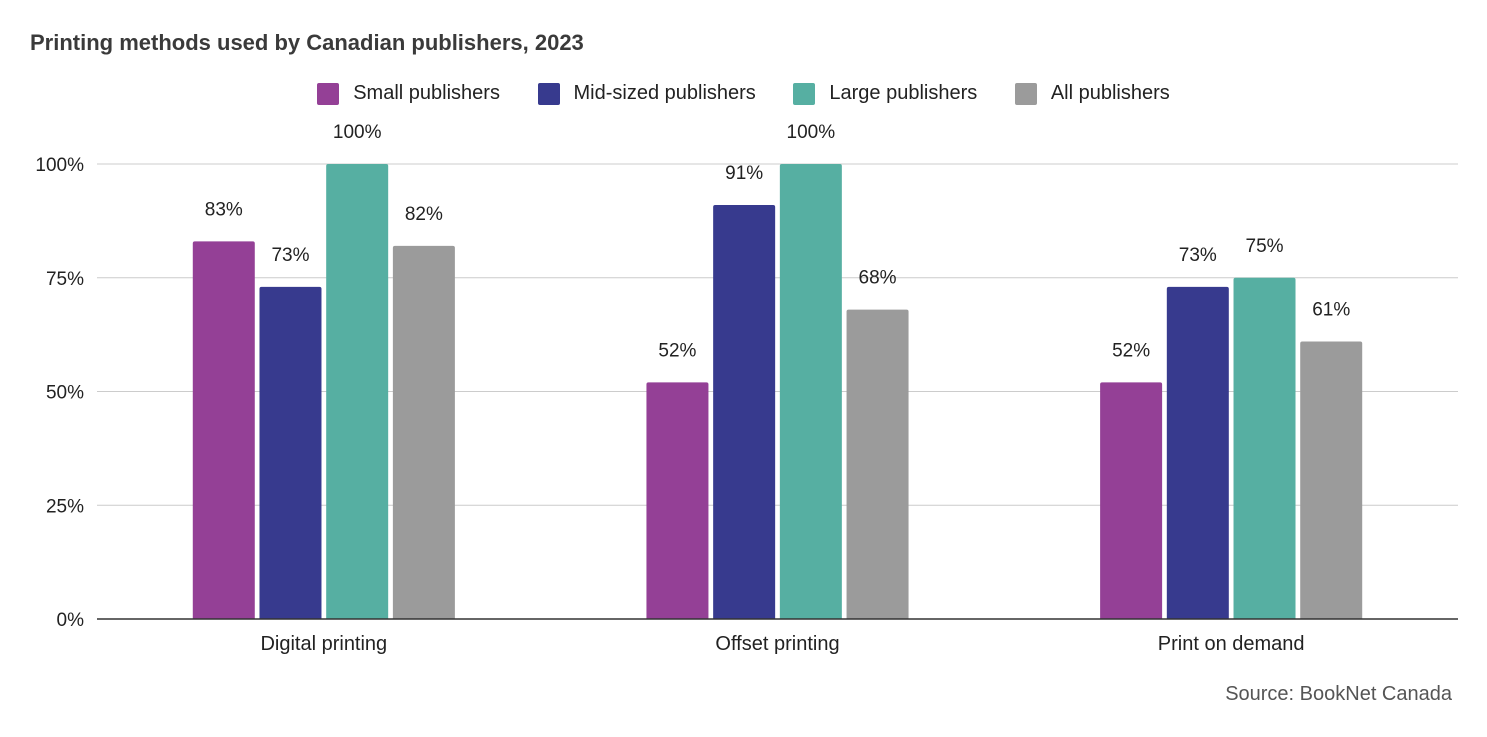 The width and height of the screenshot is (1487, 737). What do you see at coordinates (323, 644) in the screenshot?
I see `x-tick-label: Digital printing` at bounding box center [323, 644].